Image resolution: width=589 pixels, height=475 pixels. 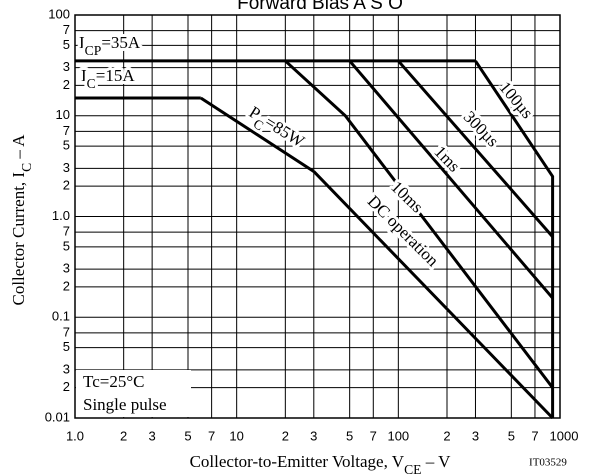 I want to click on text-part: – V, so click(x=436, y=461).